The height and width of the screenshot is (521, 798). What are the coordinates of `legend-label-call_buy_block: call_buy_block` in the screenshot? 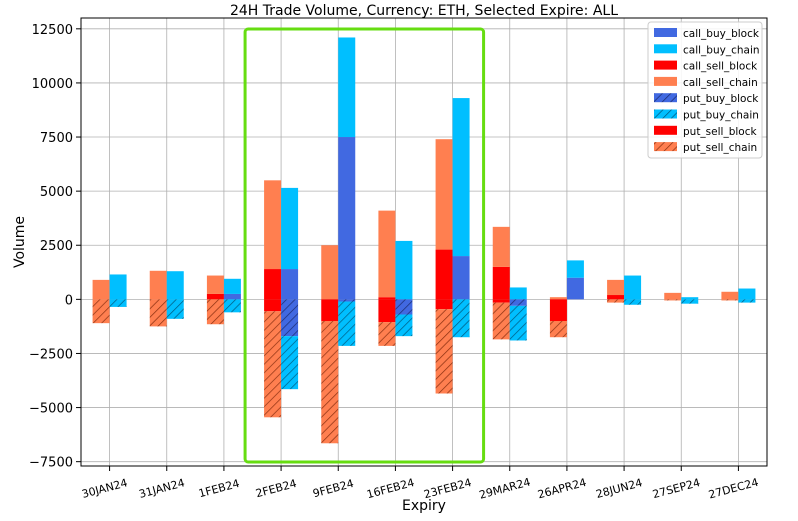 It's located at (721, 34).